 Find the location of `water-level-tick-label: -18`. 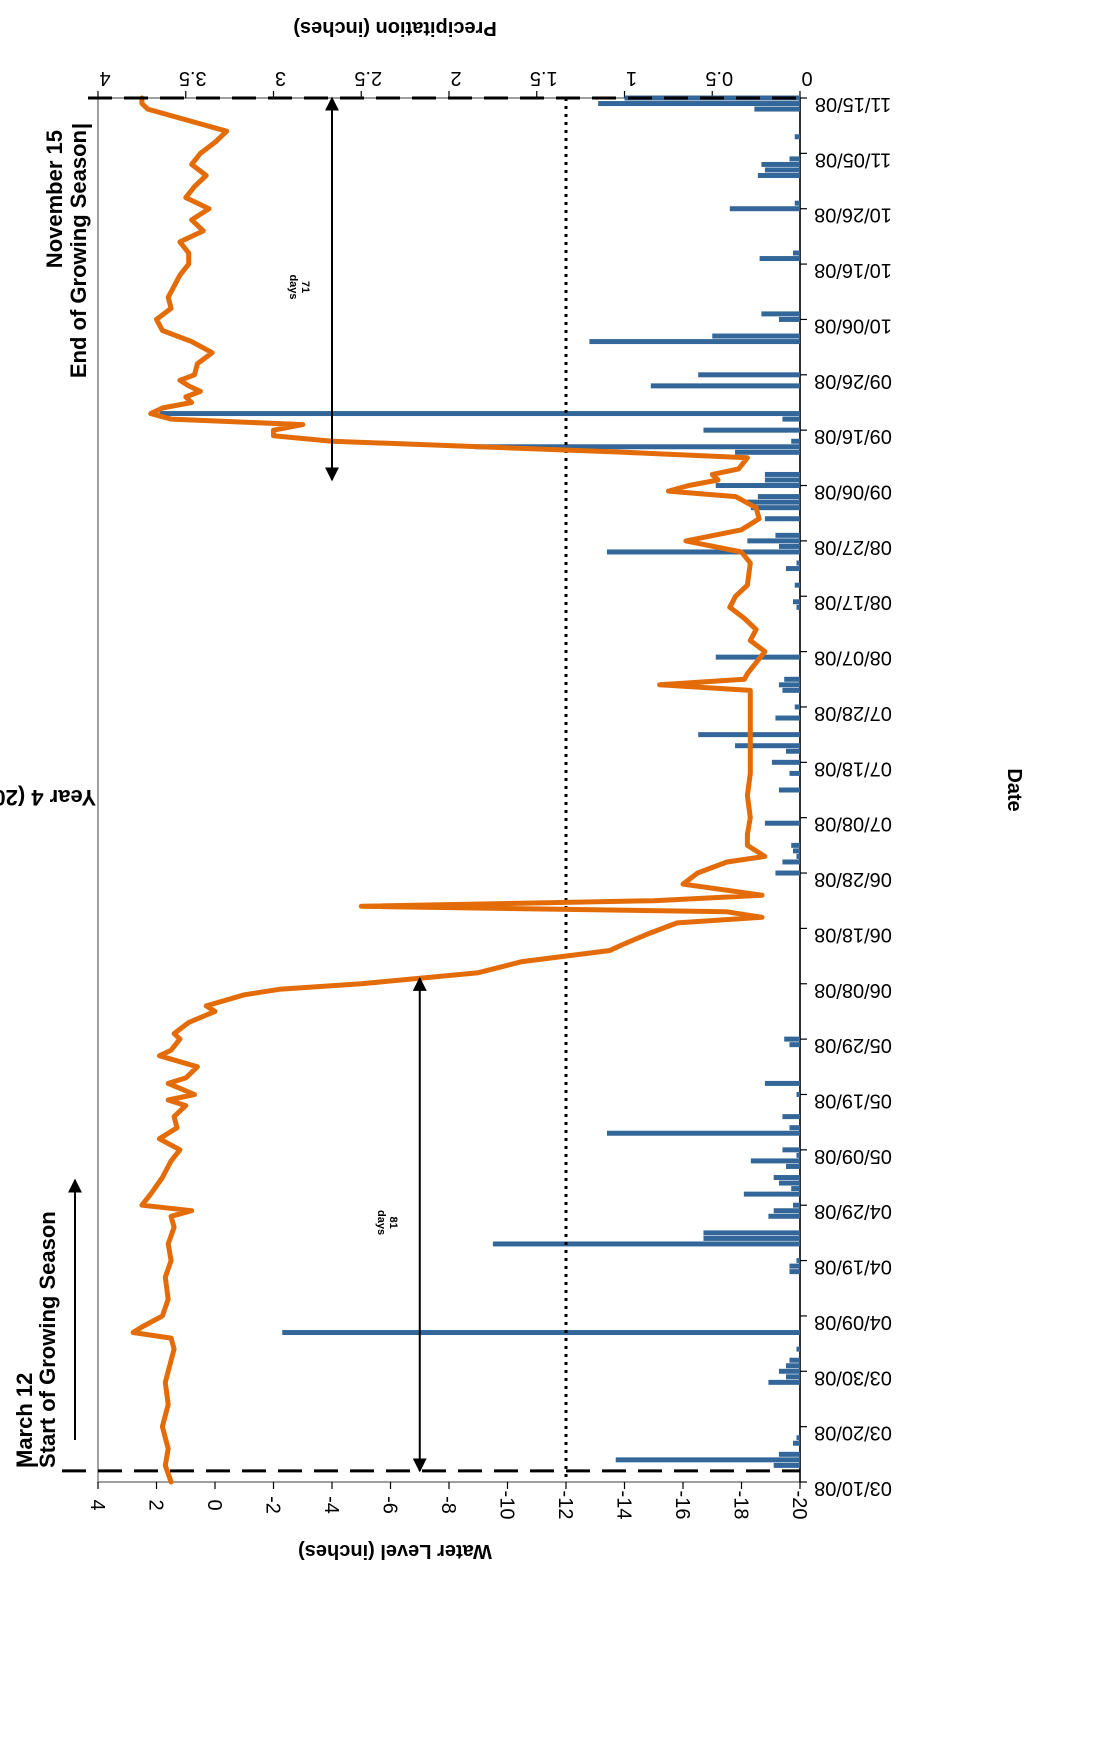

water-level-tick-label: -18 is located at coordinates (741, 1505).